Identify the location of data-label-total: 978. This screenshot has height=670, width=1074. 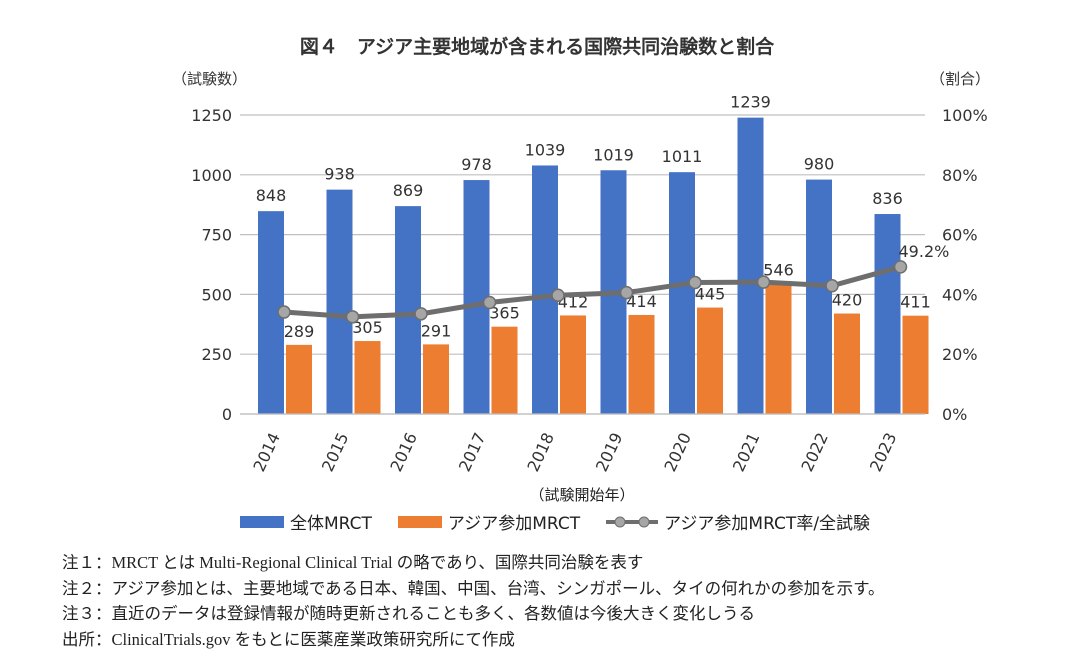
(476, 164).